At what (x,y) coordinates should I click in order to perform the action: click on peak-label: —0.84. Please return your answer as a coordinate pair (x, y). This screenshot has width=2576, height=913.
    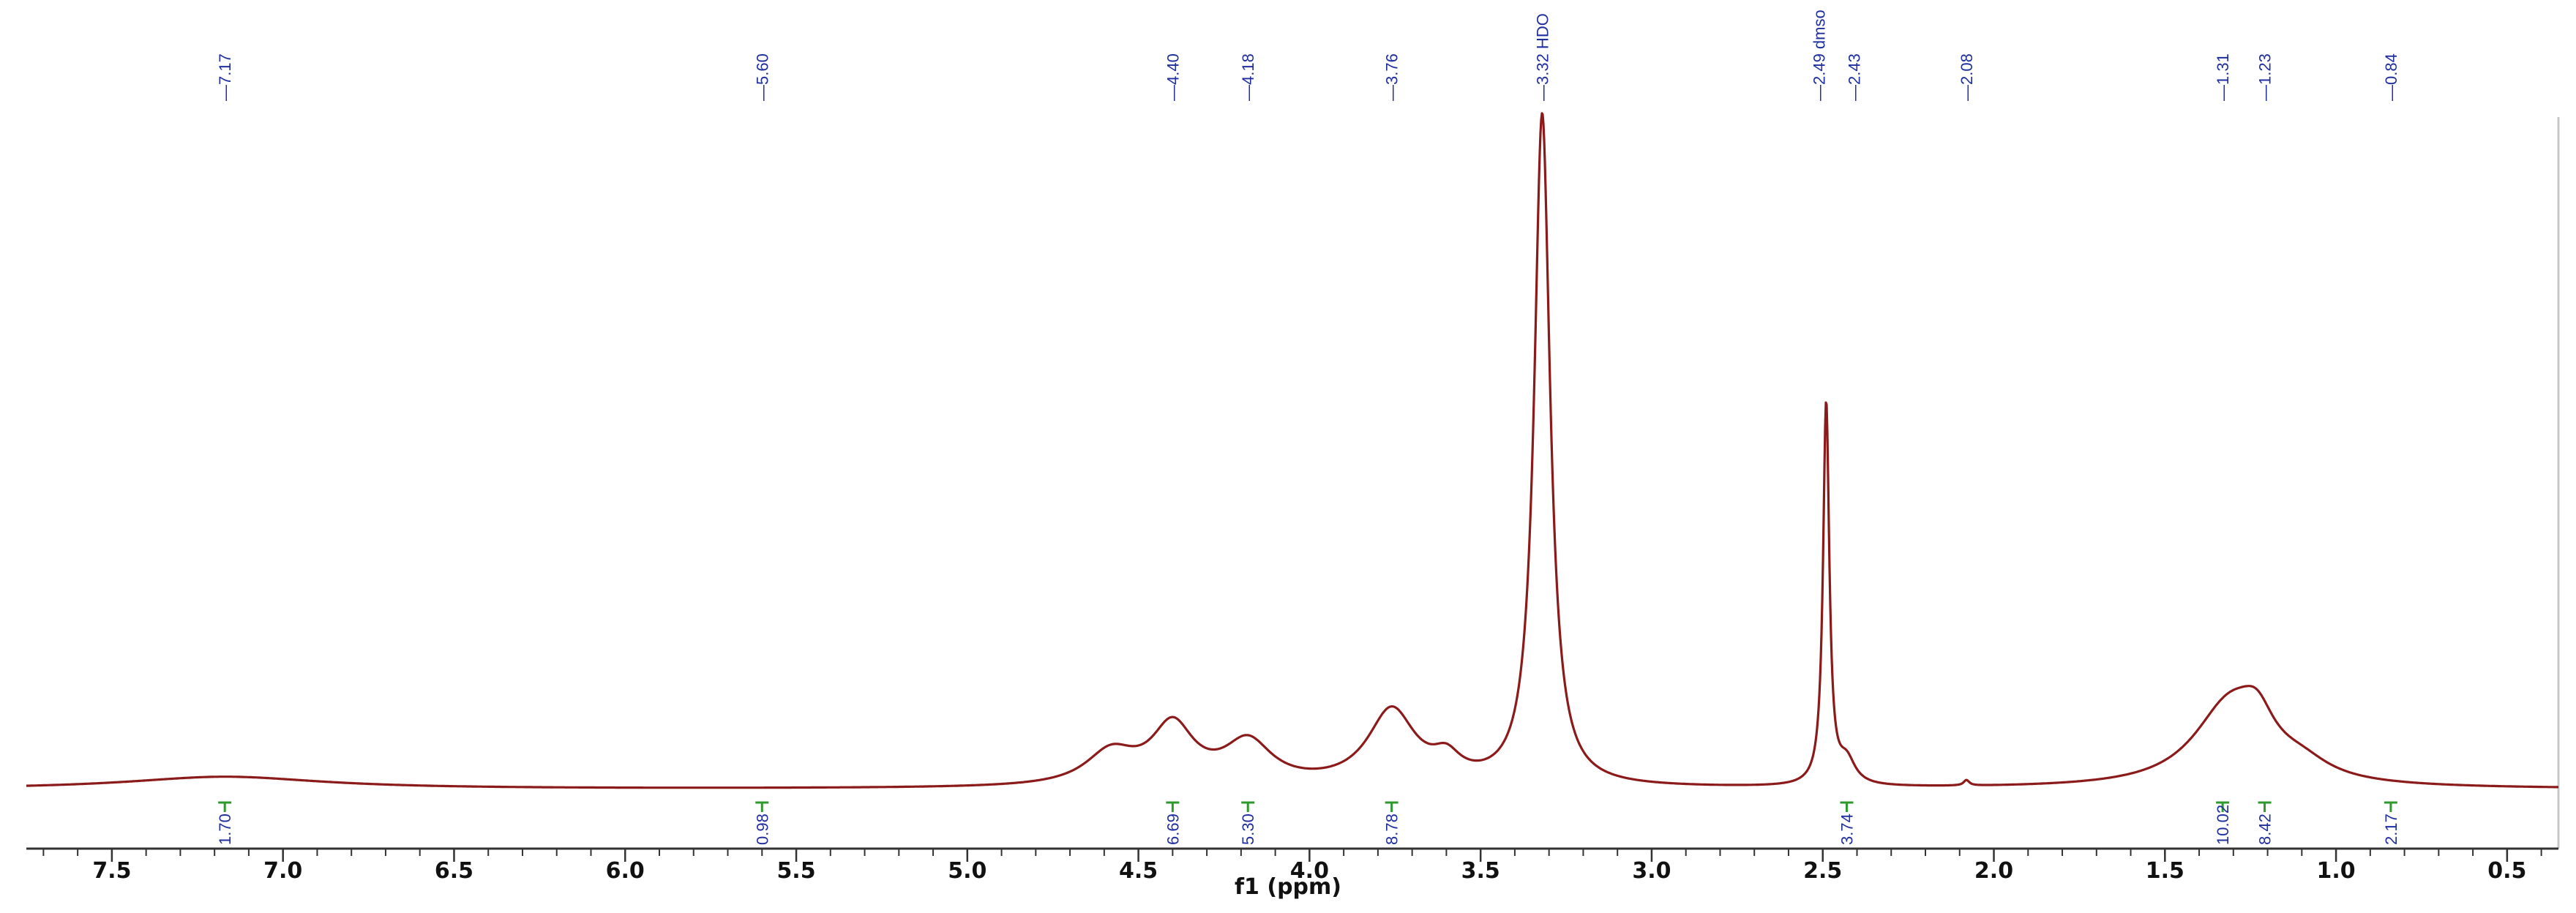
    Looking at the image, I should click on (2391, 77).